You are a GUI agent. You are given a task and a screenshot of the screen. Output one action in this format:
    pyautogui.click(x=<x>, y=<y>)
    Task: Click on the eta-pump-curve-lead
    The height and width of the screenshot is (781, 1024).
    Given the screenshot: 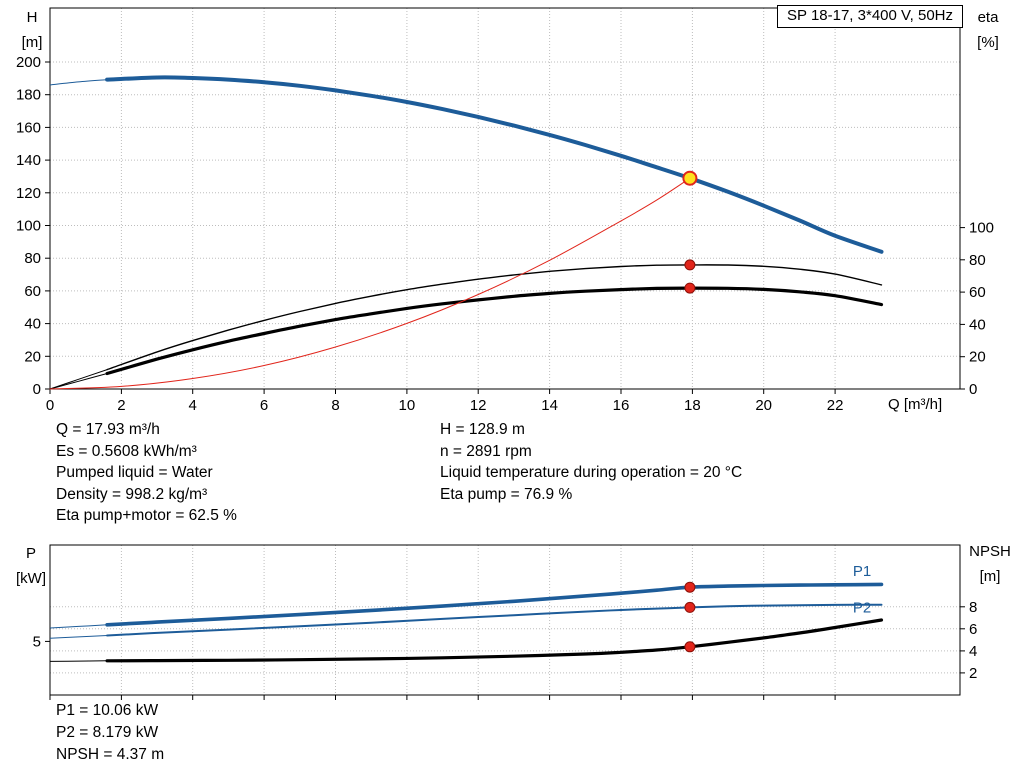 What is the action you would take?
    pyautogui.click(x=78, y=379)
    